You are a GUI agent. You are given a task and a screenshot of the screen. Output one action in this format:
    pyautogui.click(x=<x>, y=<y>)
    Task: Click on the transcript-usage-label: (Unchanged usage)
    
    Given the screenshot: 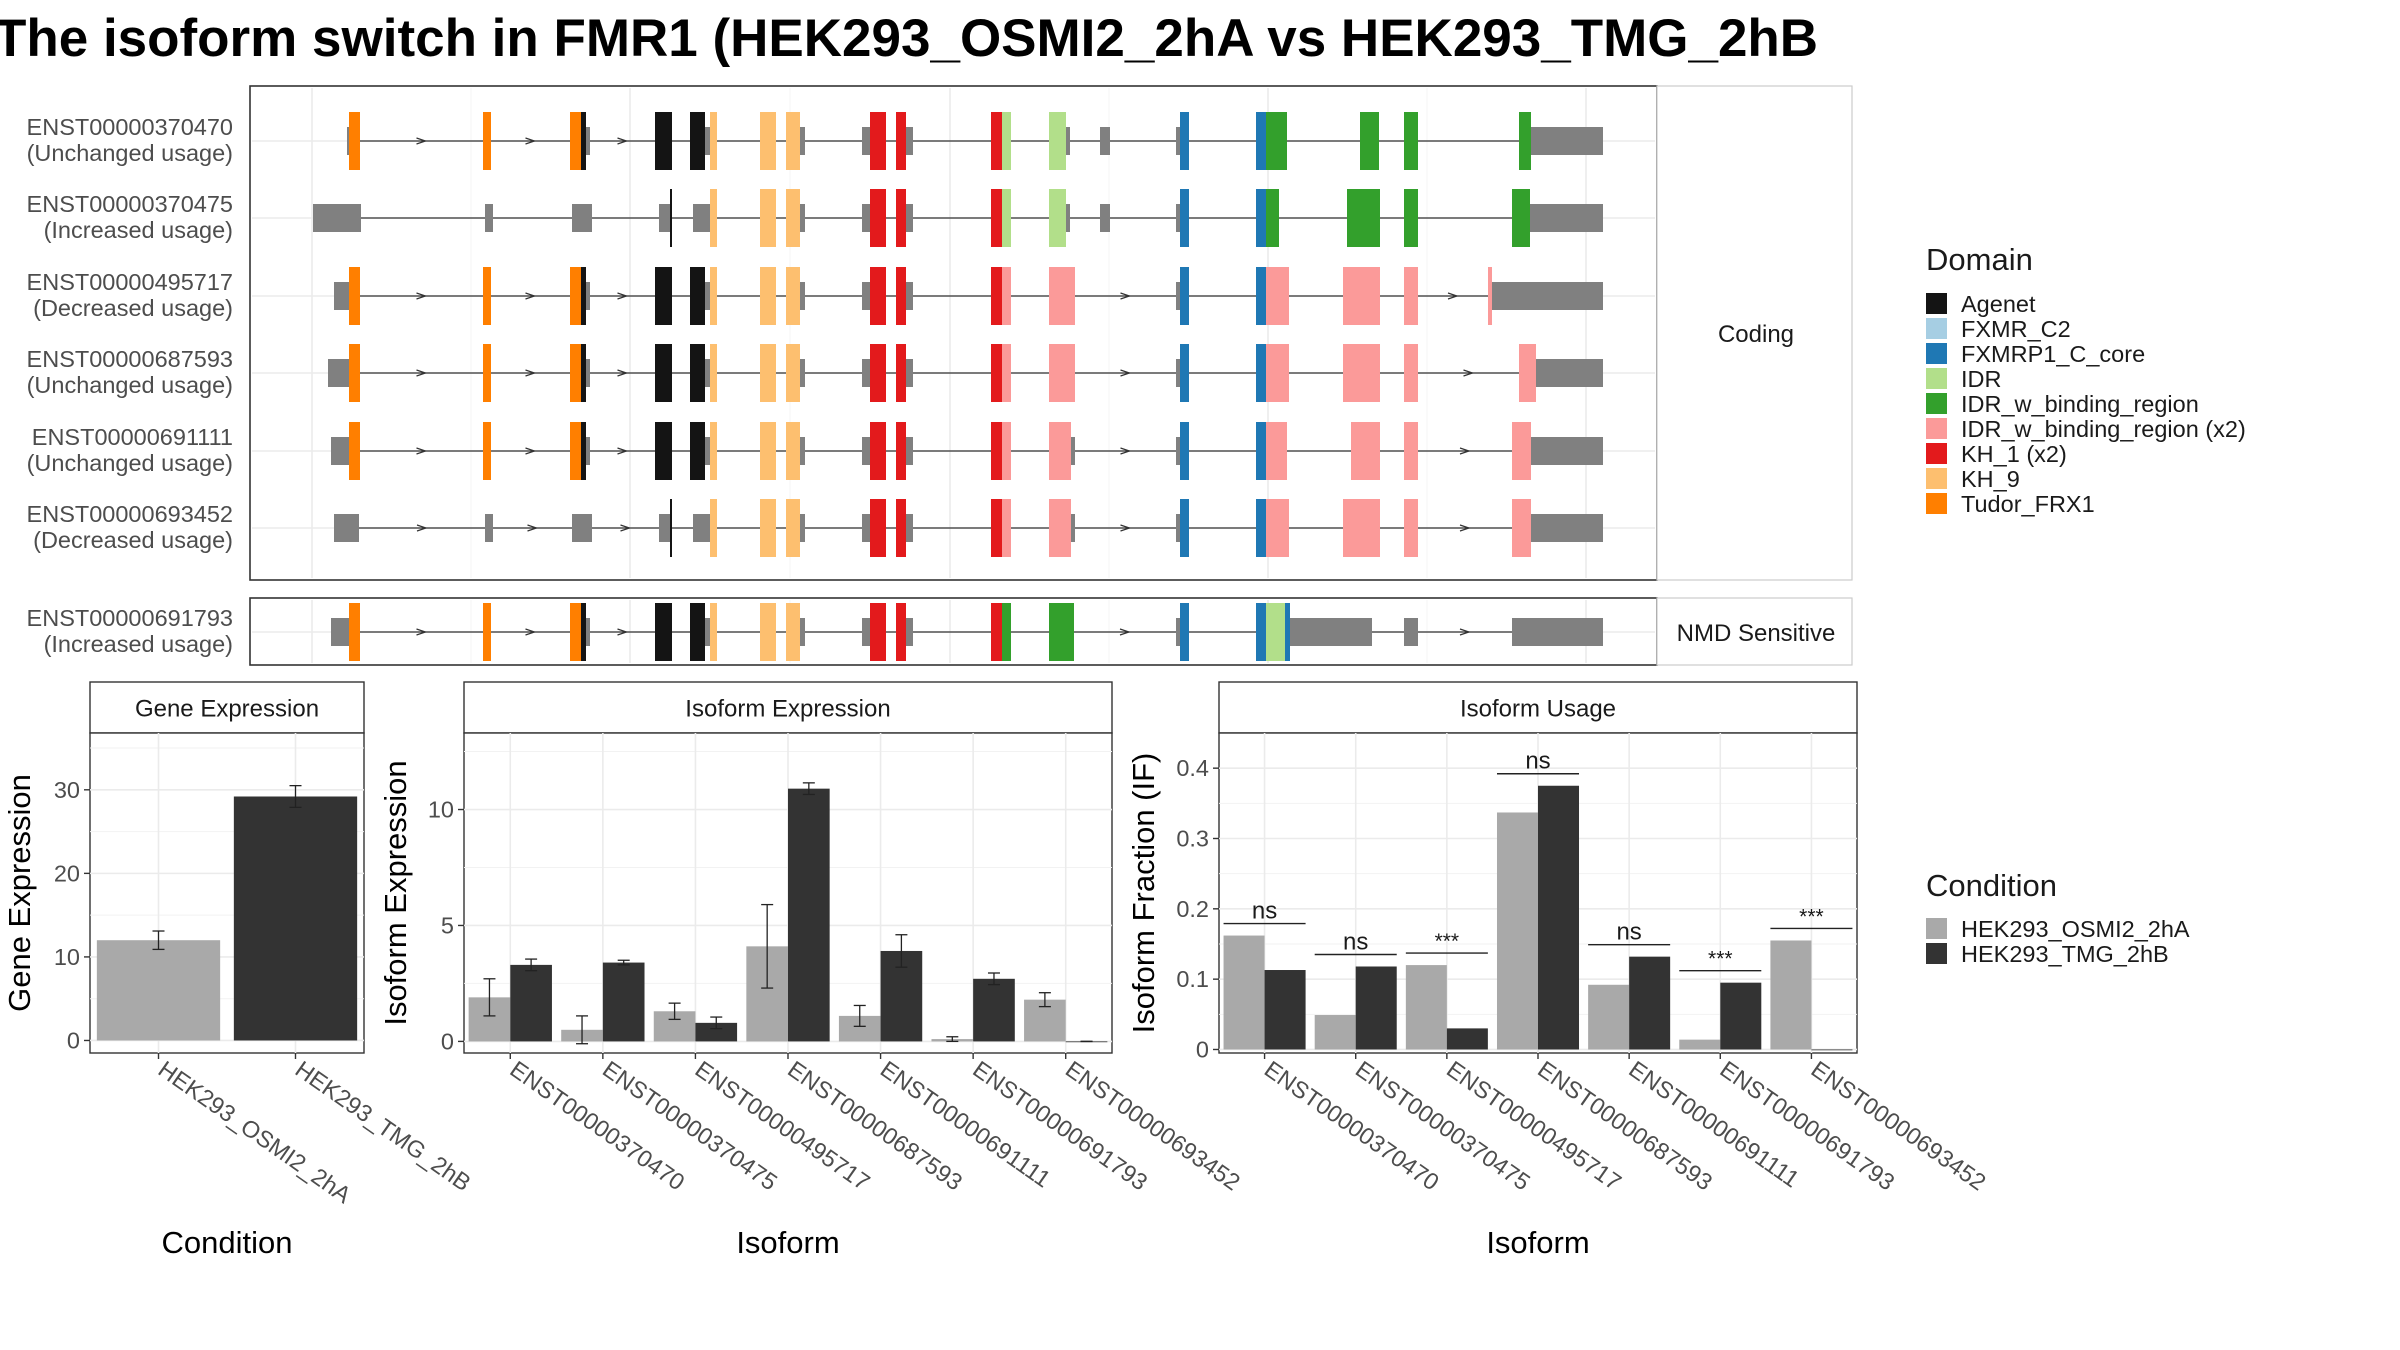 What is the action you would take?
    pyautogui.click(x=130, y=153)
    